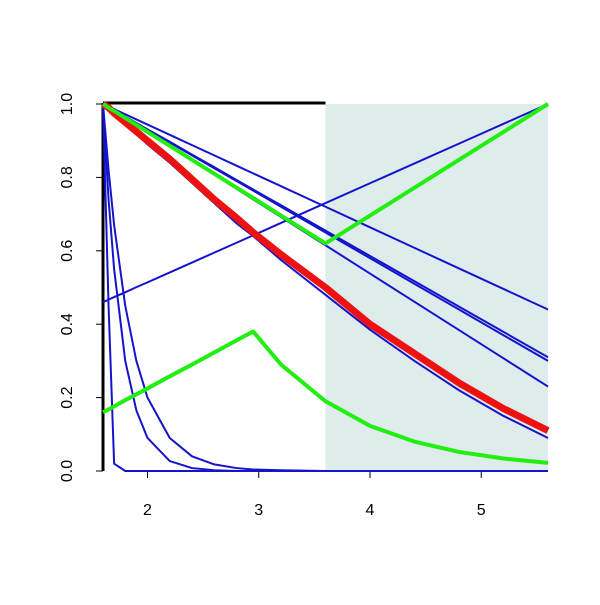 This screenshot has width=600, height=605. I want to click on x-tick-label: 5, so click(481, 510).